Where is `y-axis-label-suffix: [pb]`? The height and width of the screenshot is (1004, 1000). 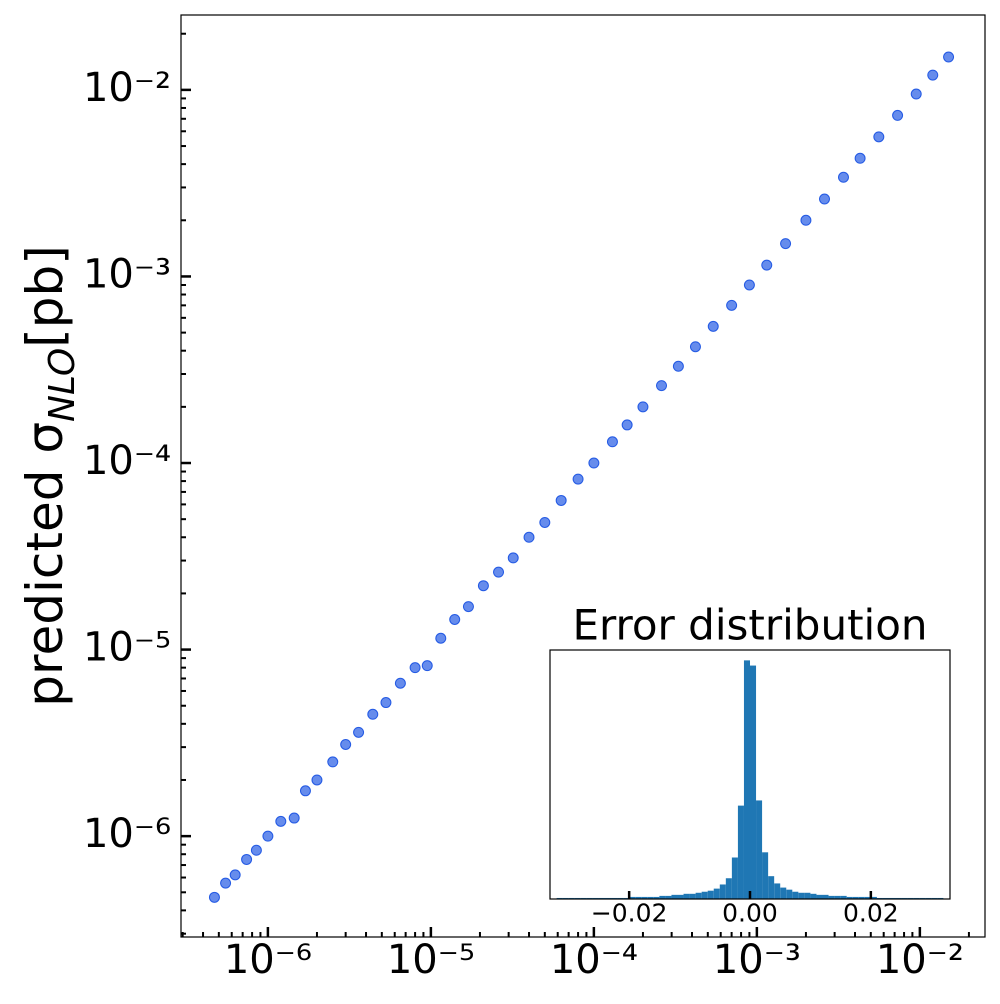 y-axis-label-suffix: [pb] is located at coordinates (45, 296).